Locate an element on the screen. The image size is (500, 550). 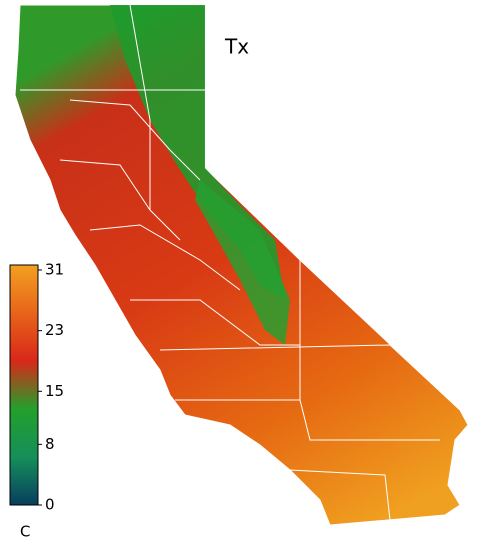
sierra-nevada is located at coordinates (242, 262).